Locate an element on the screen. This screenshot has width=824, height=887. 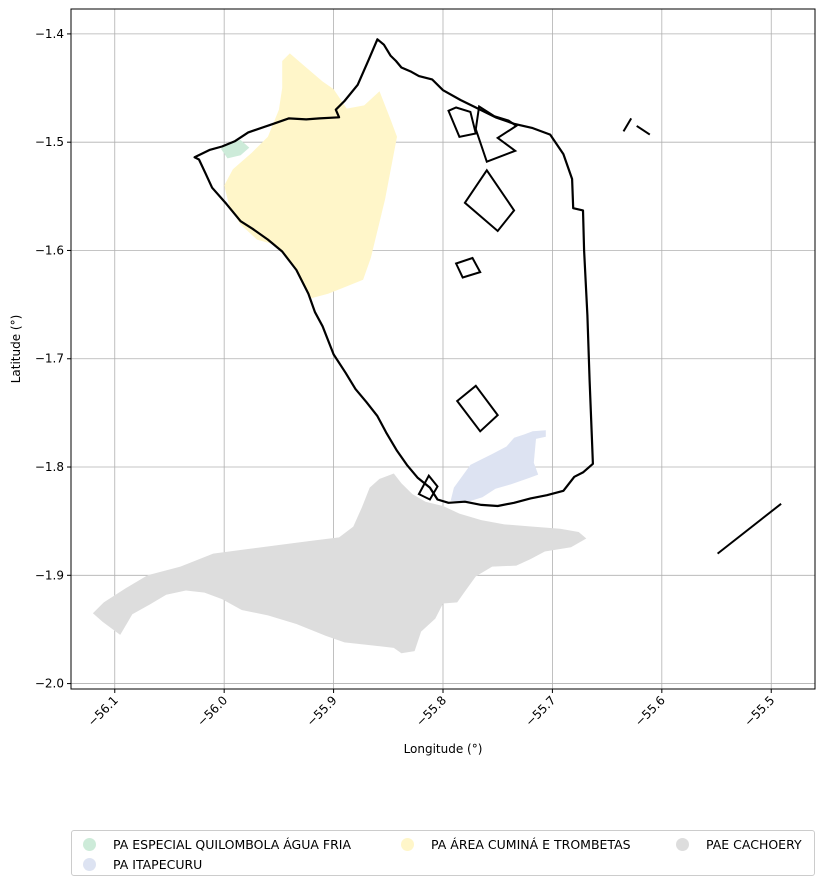
y-tick-label: −1.5 is located at coordinates (49, 142).